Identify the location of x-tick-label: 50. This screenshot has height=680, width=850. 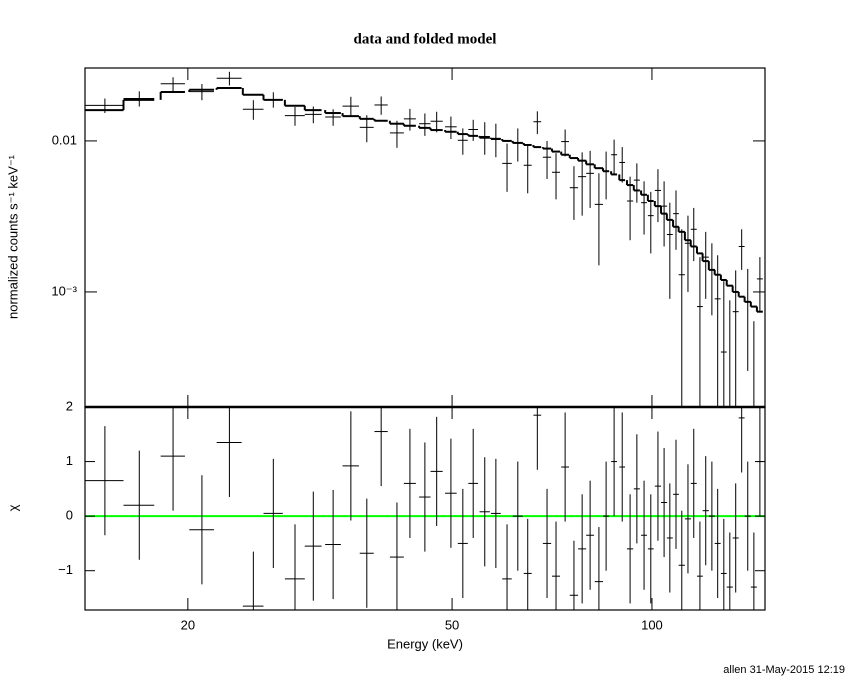
(452, 624).